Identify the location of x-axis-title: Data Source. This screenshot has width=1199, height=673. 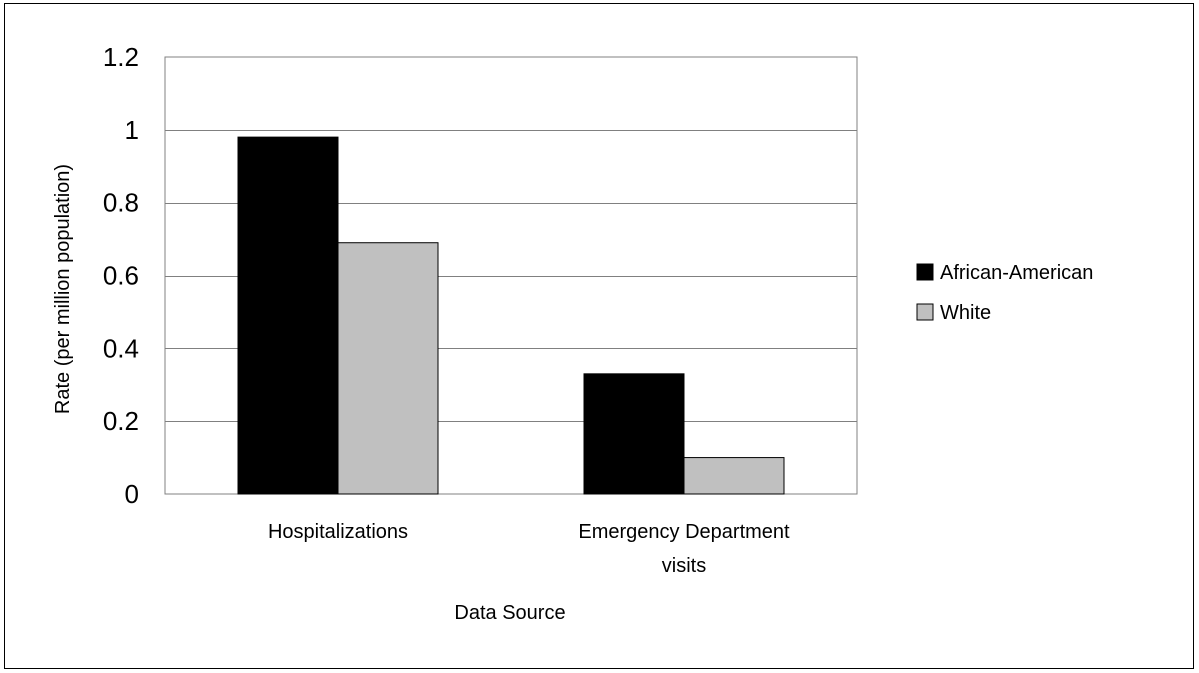
(509, 613).